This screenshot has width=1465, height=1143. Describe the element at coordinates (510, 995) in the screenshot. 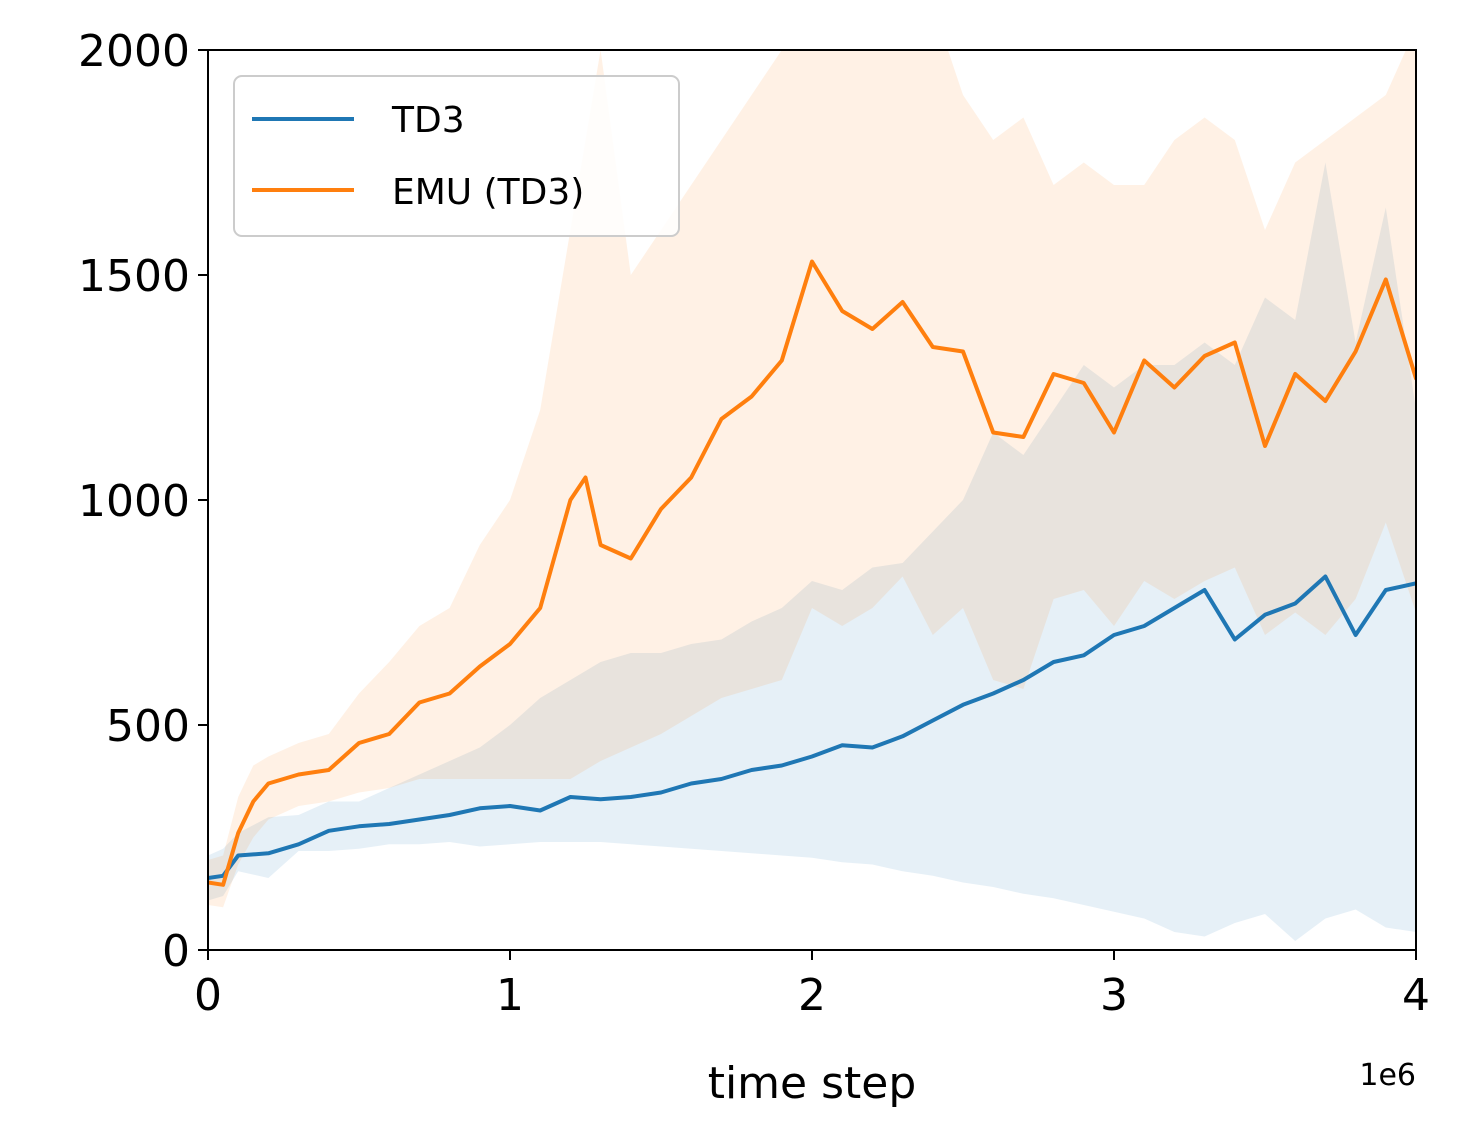

I see `x-tick-label: 1` at that location.